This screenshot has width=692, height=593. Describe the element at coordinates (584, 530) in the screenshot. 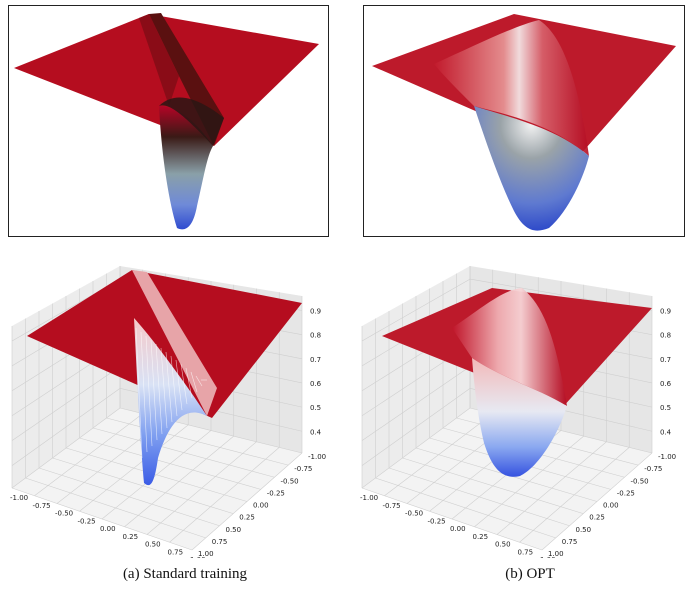

I see `opt-y-tick-label: 0.50` at that location.